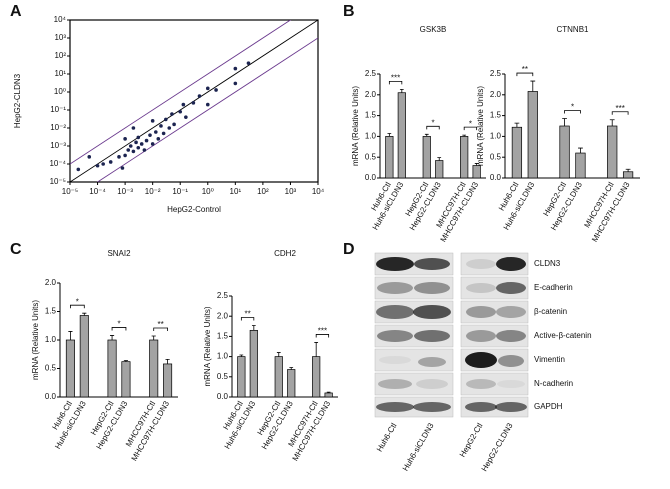 This screenshot has width=670, height=489. Describe the element at coordinates (418, 447) in the screenshot. I see `lane-label: Huh6-siCLDN3` at that location.